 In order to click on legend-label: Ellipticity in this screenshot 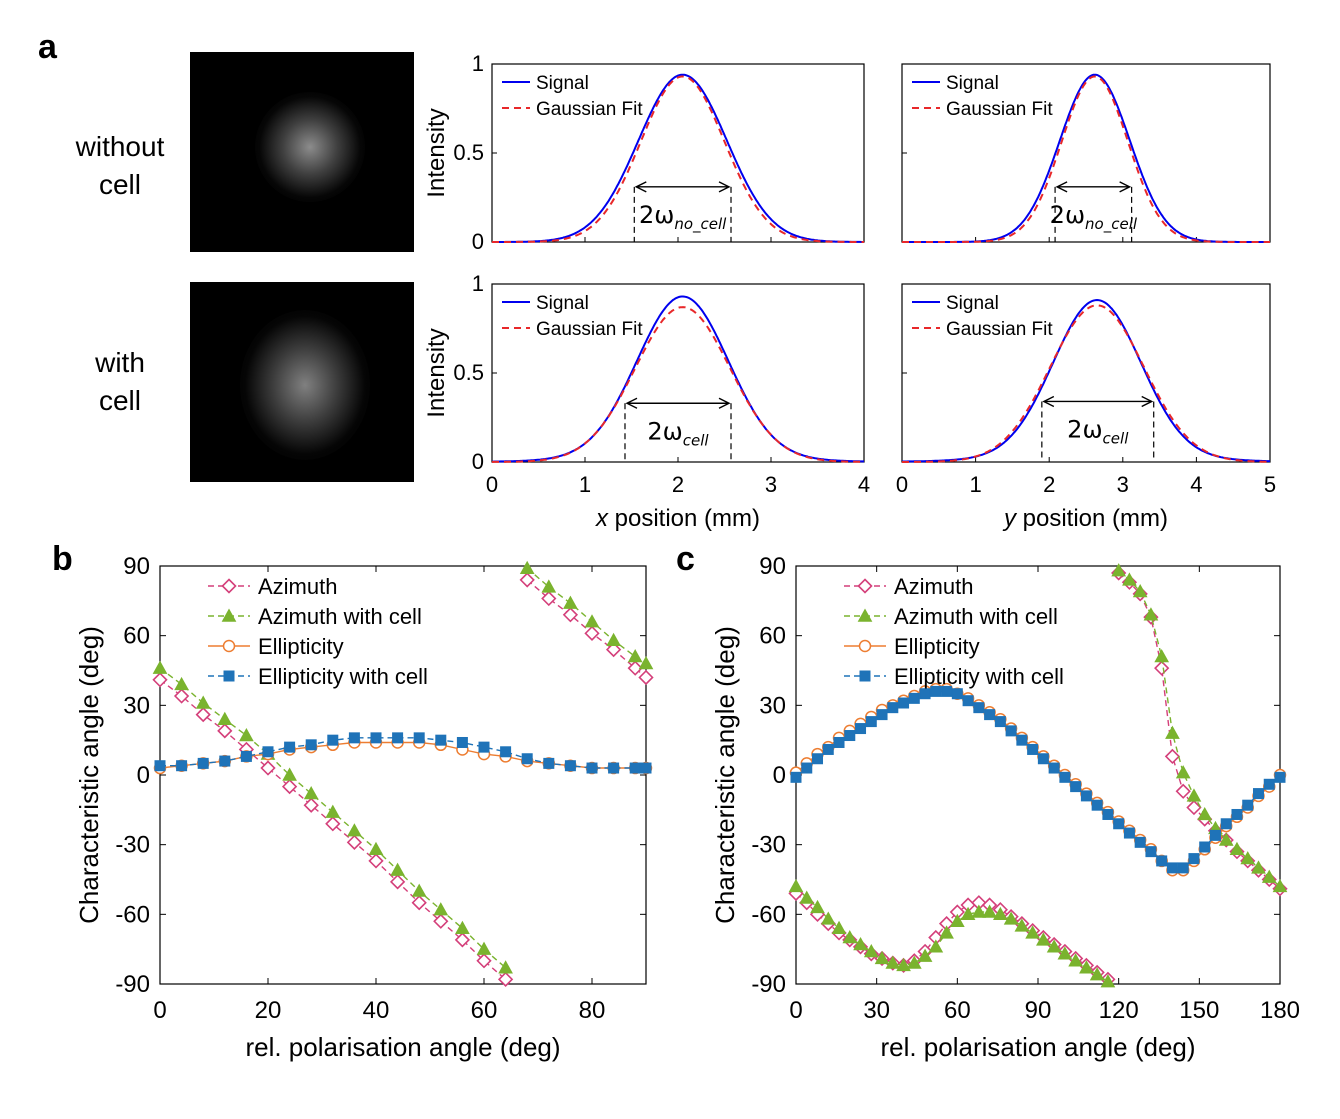, I will do `click(937, 646)`.